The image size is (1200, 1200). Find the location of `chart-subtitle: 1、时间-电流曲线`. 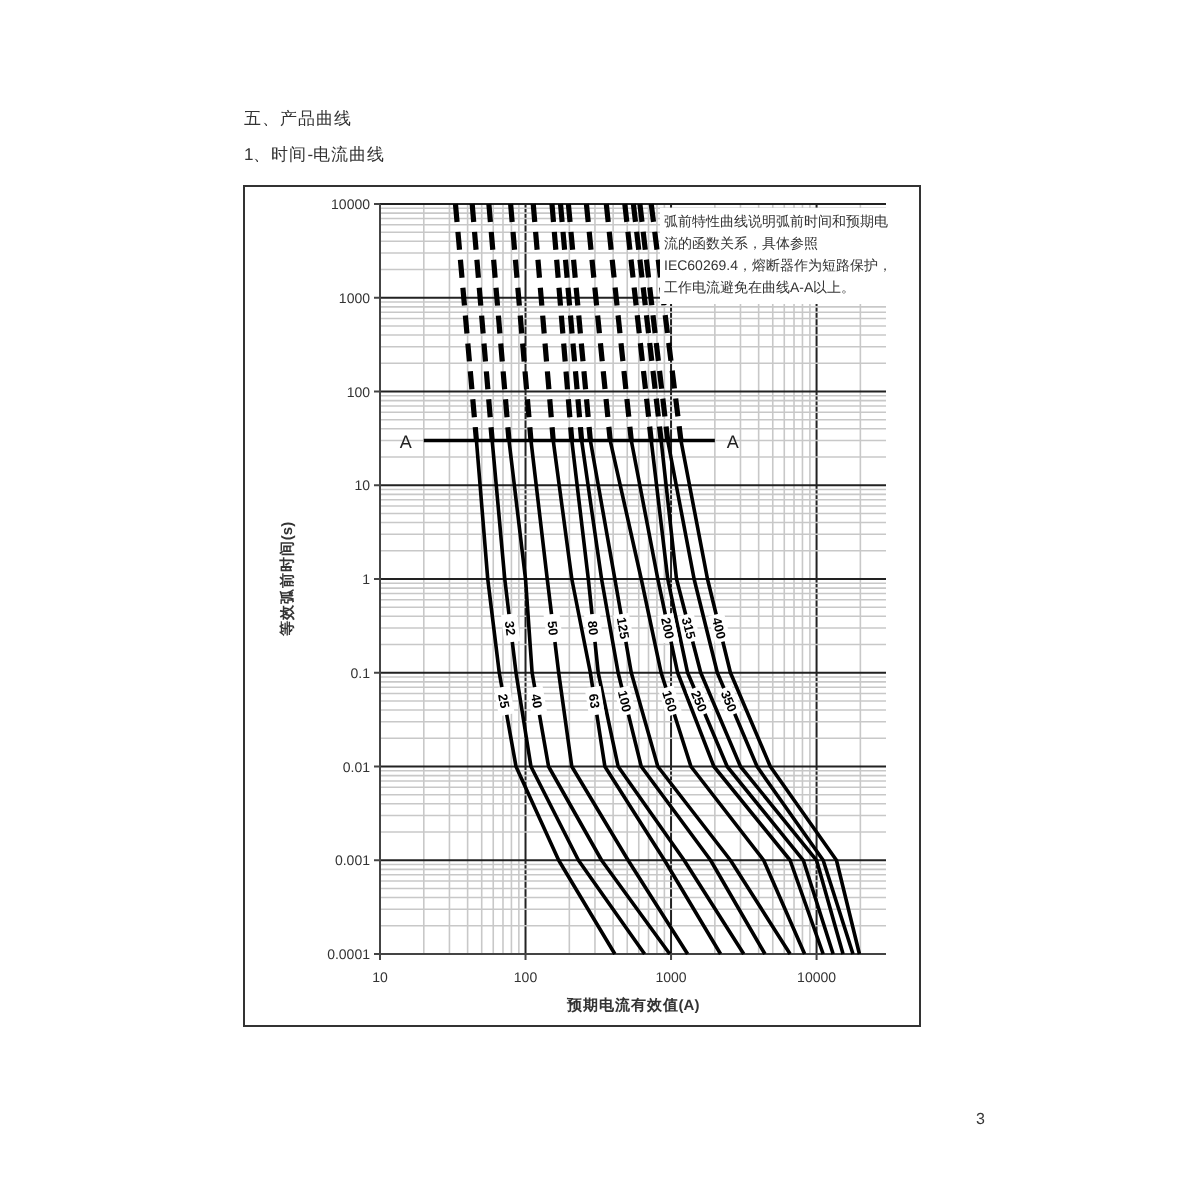

chart-subtitle: 1、时间-电流曲线 is located at coordinates (315, 154).